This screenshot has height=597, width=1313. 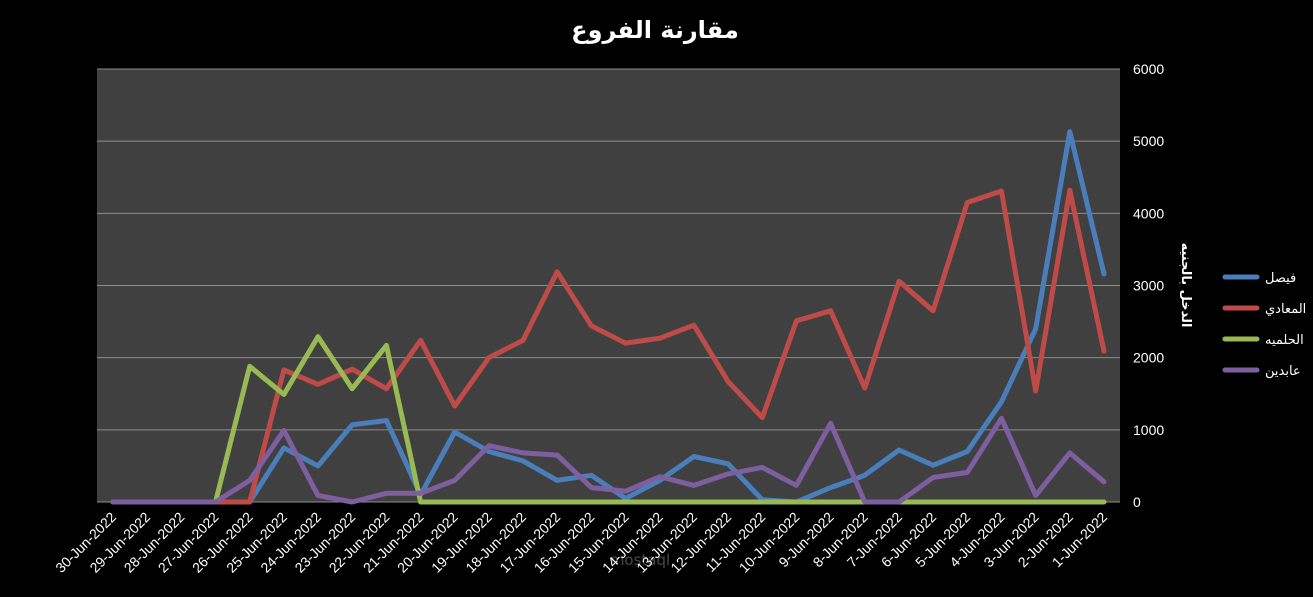 What do you see at coordinates (1259, 278) in the screenshot?
I see `legend-item: فيصل` at bounding box center [1259, 278].